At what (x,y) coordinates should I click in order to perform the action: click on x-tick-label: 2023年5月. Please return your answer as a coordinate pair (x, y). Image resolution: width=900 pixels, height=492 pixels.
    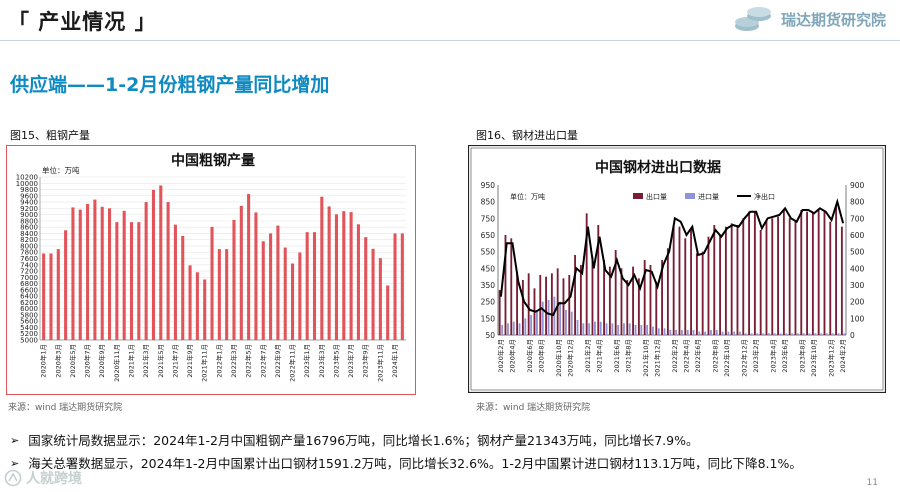
    Looking at the image, I should click on (335, 361).